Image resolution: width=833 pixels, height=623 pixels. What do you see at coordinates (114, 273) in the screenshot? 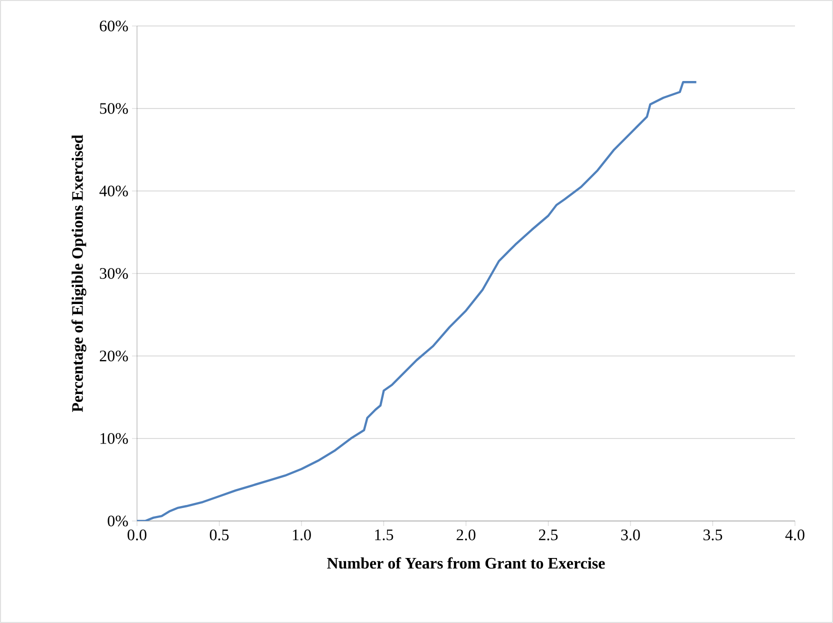
I see `y-tick-label: 30%` at bounding box center [114, 273].